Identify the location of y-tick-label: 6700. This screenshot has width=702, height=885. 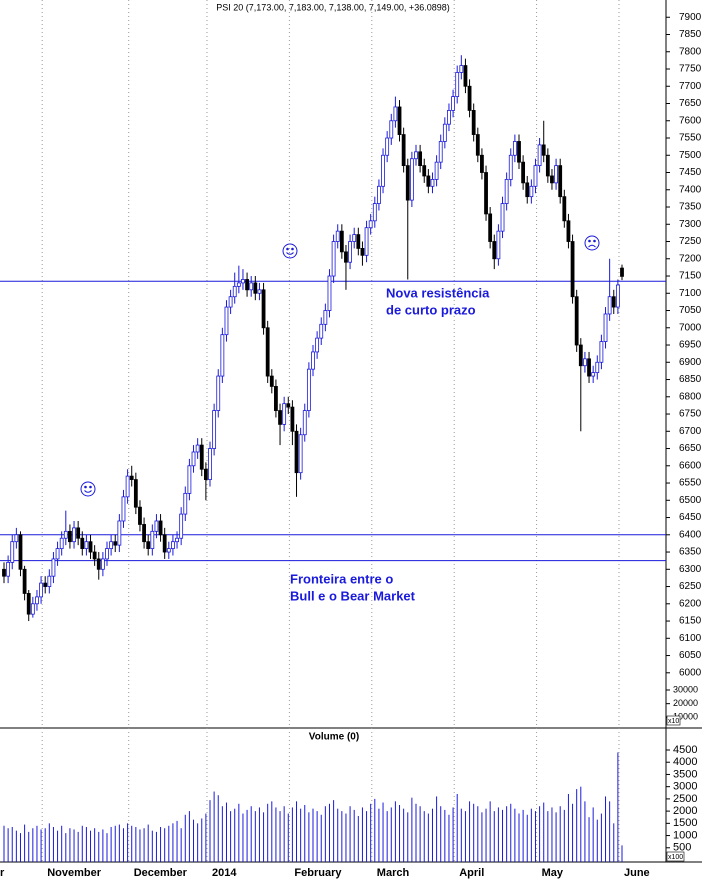
(690, 431).